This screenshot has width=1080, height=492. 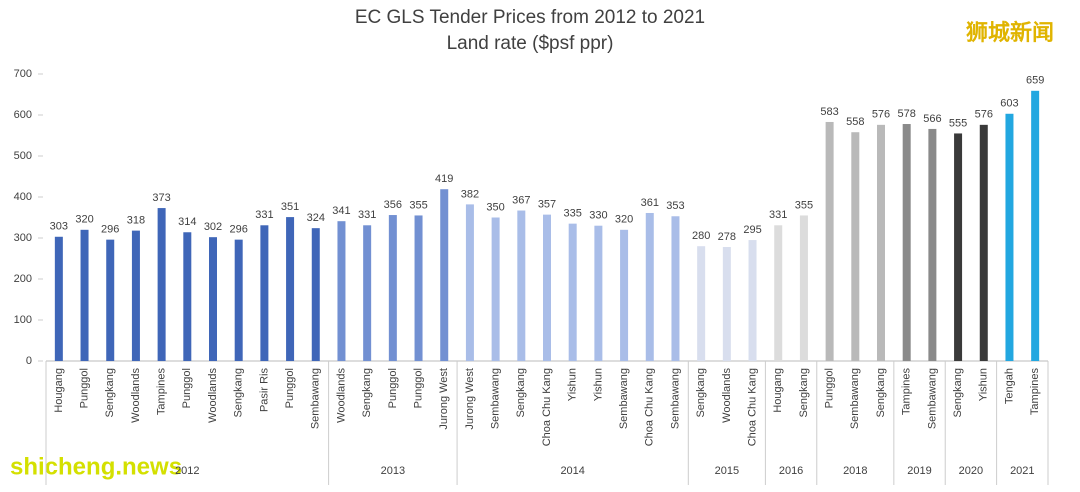 I want to click on value-label: 278, so click(x=727, y=237).